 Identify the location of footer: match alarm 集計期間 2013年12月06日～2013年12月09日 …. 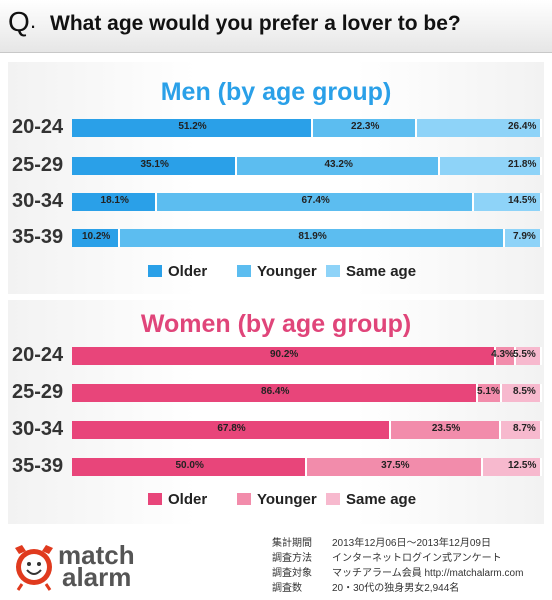
(276, 564).